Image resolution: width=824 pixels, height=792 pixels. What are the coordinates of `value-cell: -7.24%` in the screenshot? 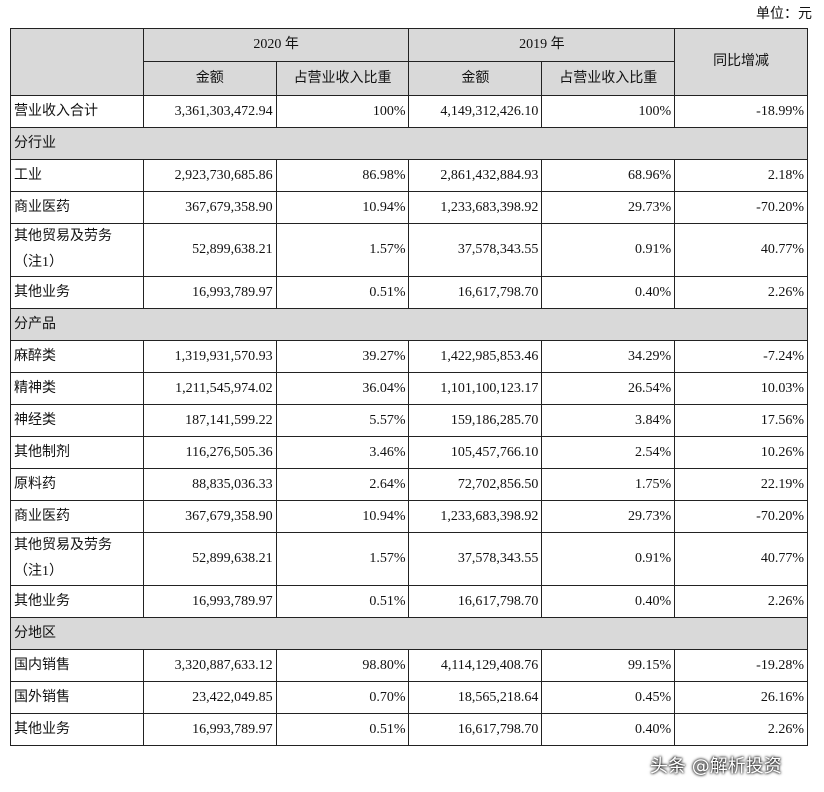 It's located at (741, 356).